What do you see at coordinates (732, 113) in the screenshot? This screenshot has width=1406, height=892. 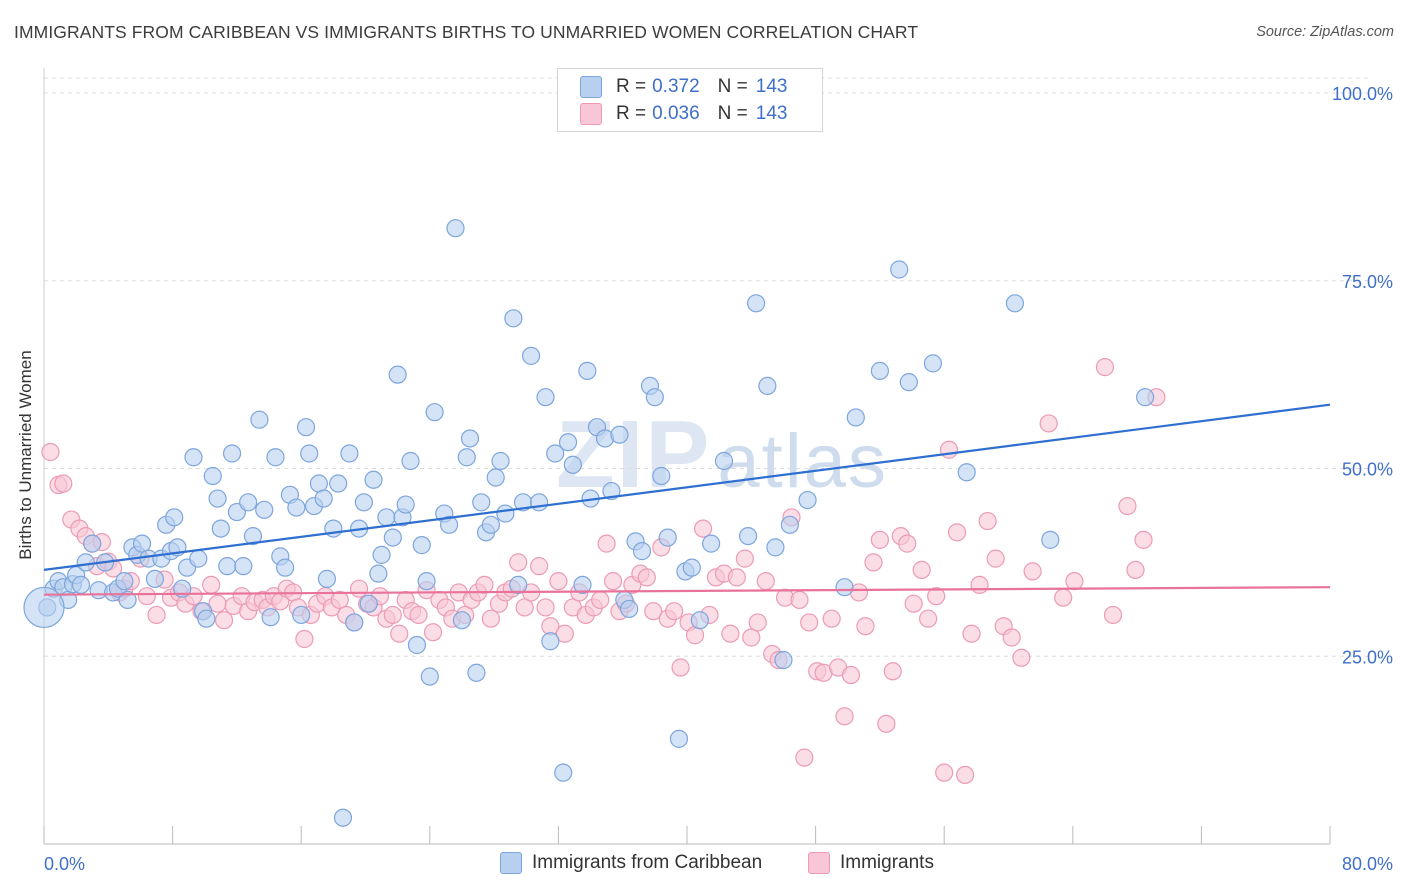 I see `n-label: N =` at bounding box center [732, 113].